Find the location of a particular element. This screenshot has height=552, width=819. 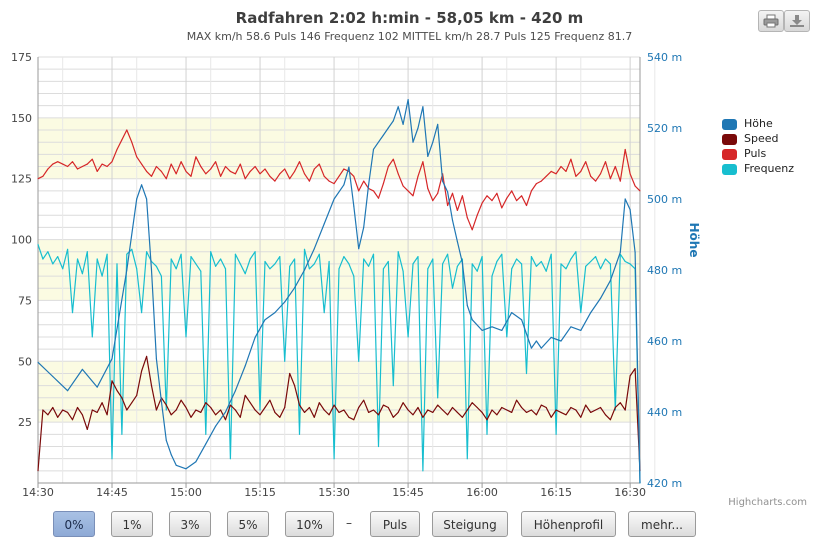

series-puls is located at coordinates (339, 180).